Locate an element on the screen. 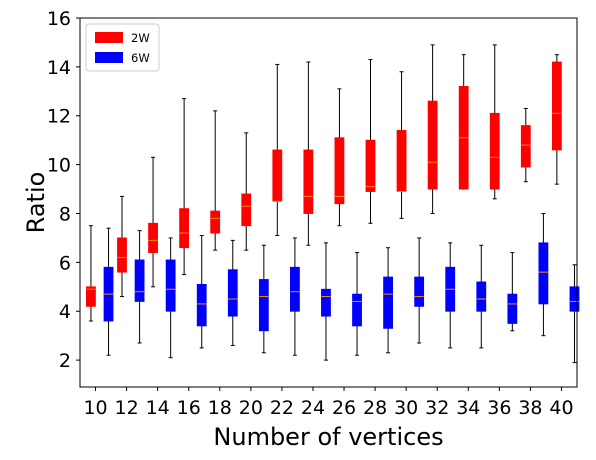  y-tick-label: 10 is located at coordinates (59, 166).